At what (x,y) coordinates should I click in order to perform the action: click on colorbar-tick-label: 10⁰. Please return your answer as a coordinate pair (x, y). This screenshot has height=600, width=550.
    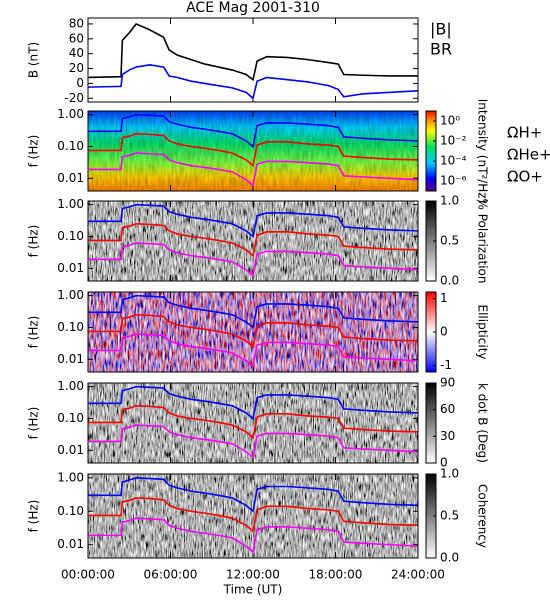
    Looking at the image, I should click on (450, 121).